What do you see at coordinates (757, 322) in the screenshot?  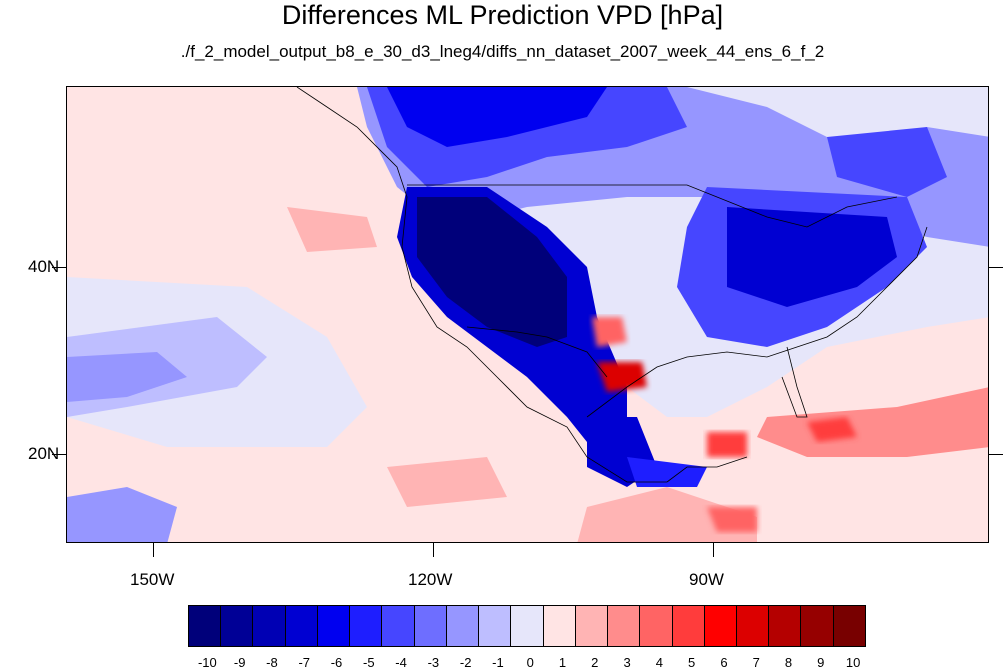 I see `gulf-atlantic-coastline` at bounding box center [757, 322].